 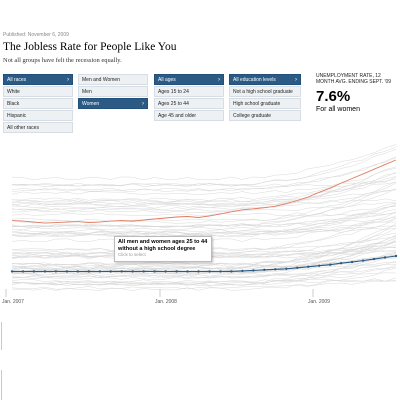 I want to click on filter-race-black: Black, so click(x=38, y=103).